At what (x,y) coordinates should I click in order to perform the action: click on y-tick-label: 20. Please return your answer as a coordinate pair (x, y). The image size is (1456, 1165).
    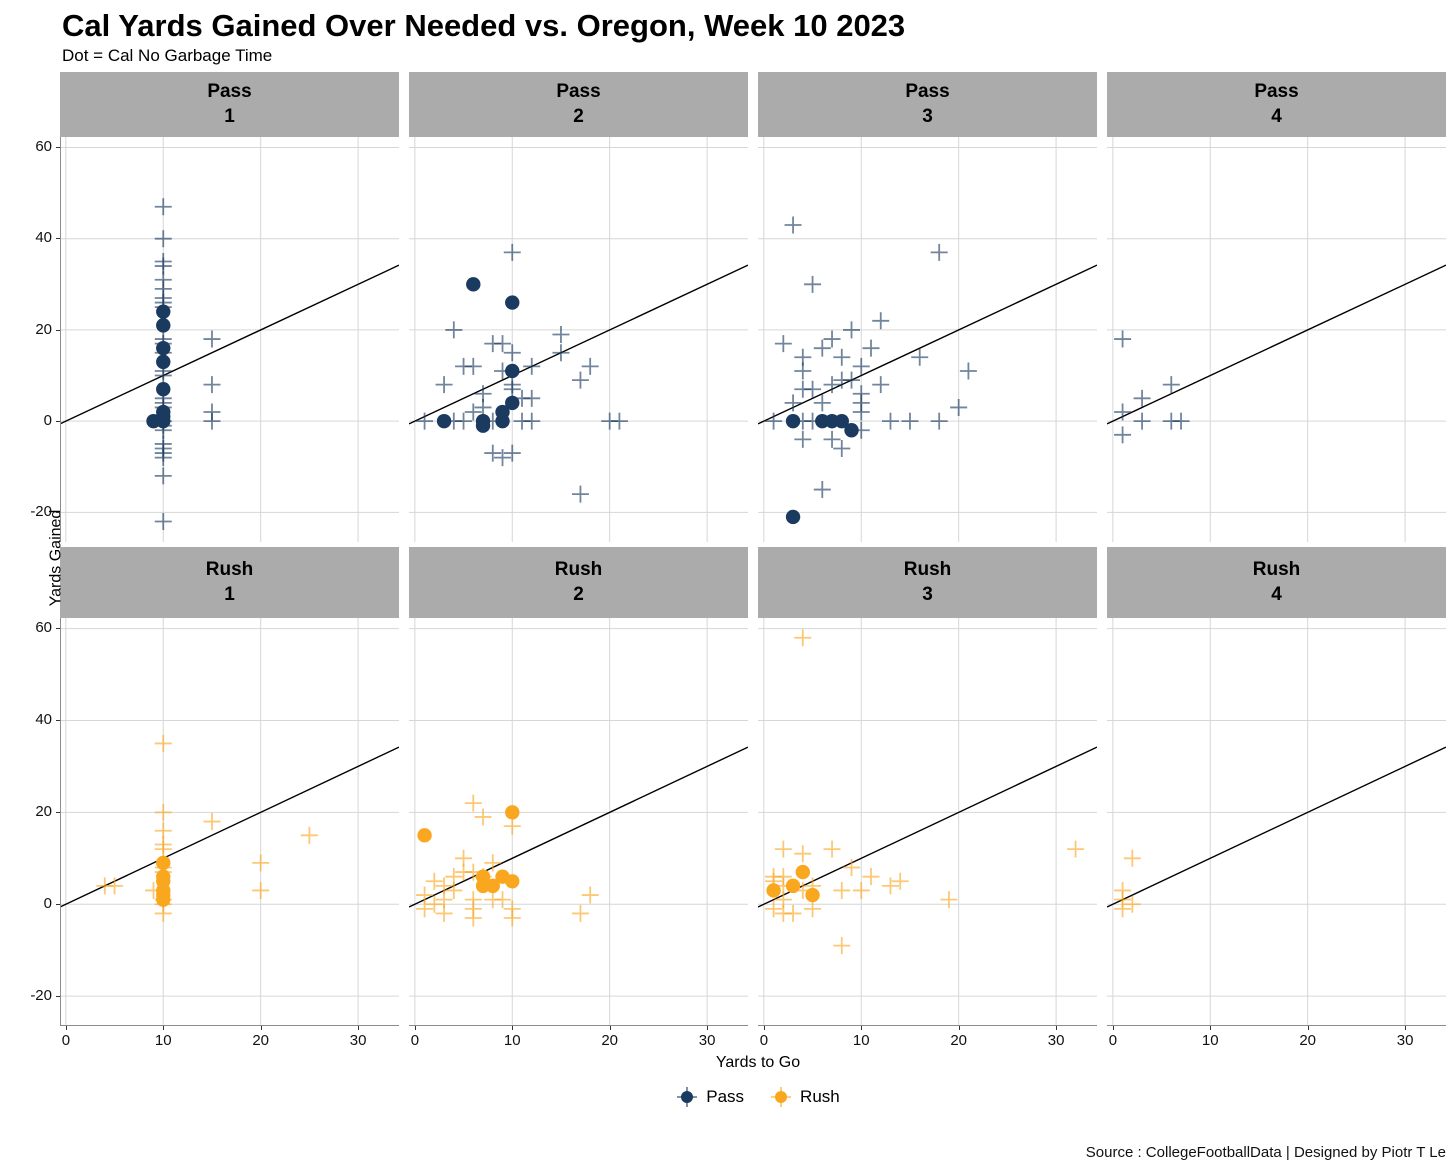
    Looking at the image, I should click on (43, 329).